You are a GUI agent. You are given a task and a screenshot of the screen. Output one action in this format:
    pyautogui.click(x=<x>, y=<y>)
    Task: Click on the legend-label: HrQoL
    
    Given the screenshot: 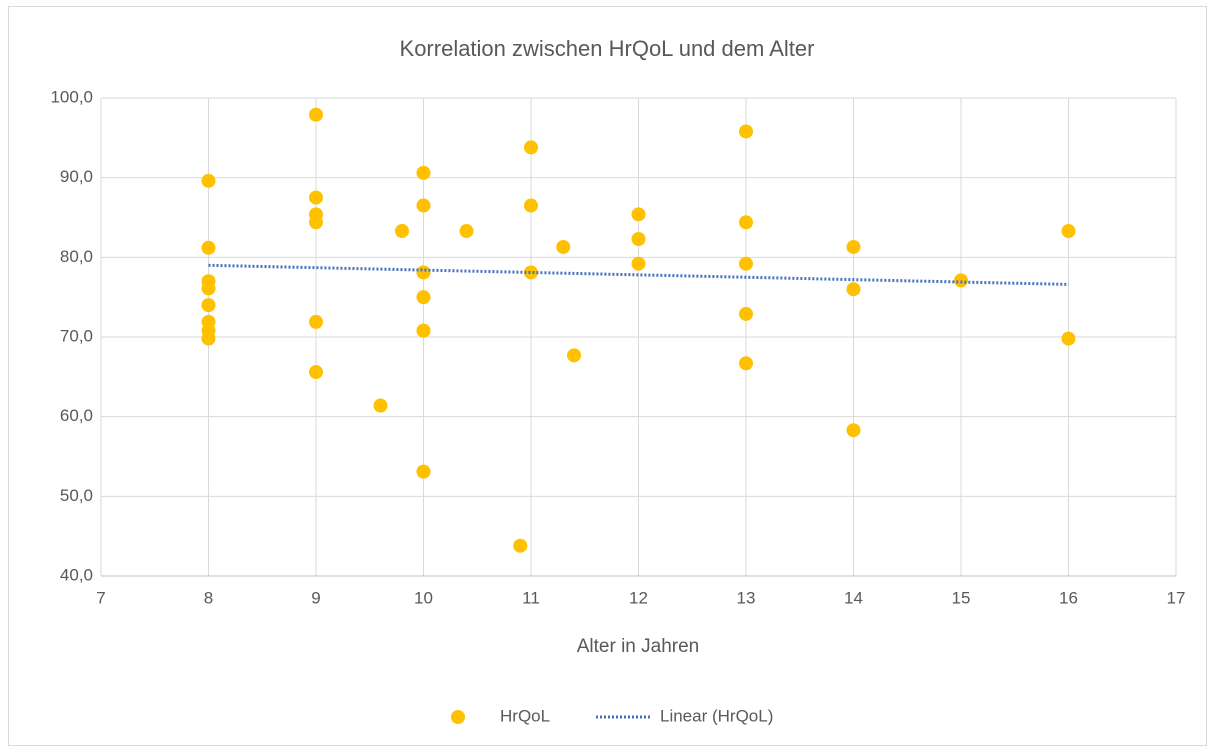 What is the action you would take?
    pyautogui.click(x=525, y=715)
    